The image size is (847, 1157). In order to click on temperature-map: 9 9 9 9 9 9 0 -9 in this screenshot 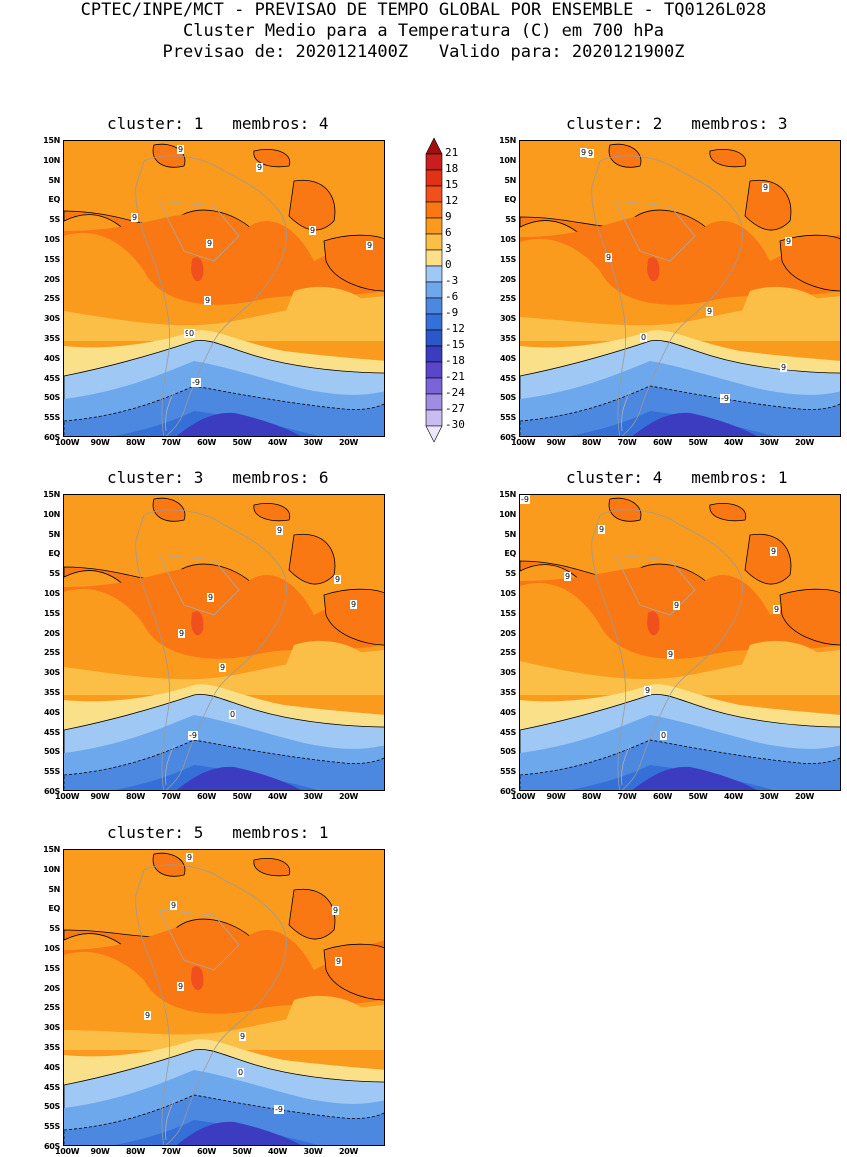, I will do `click(224, 642)`.